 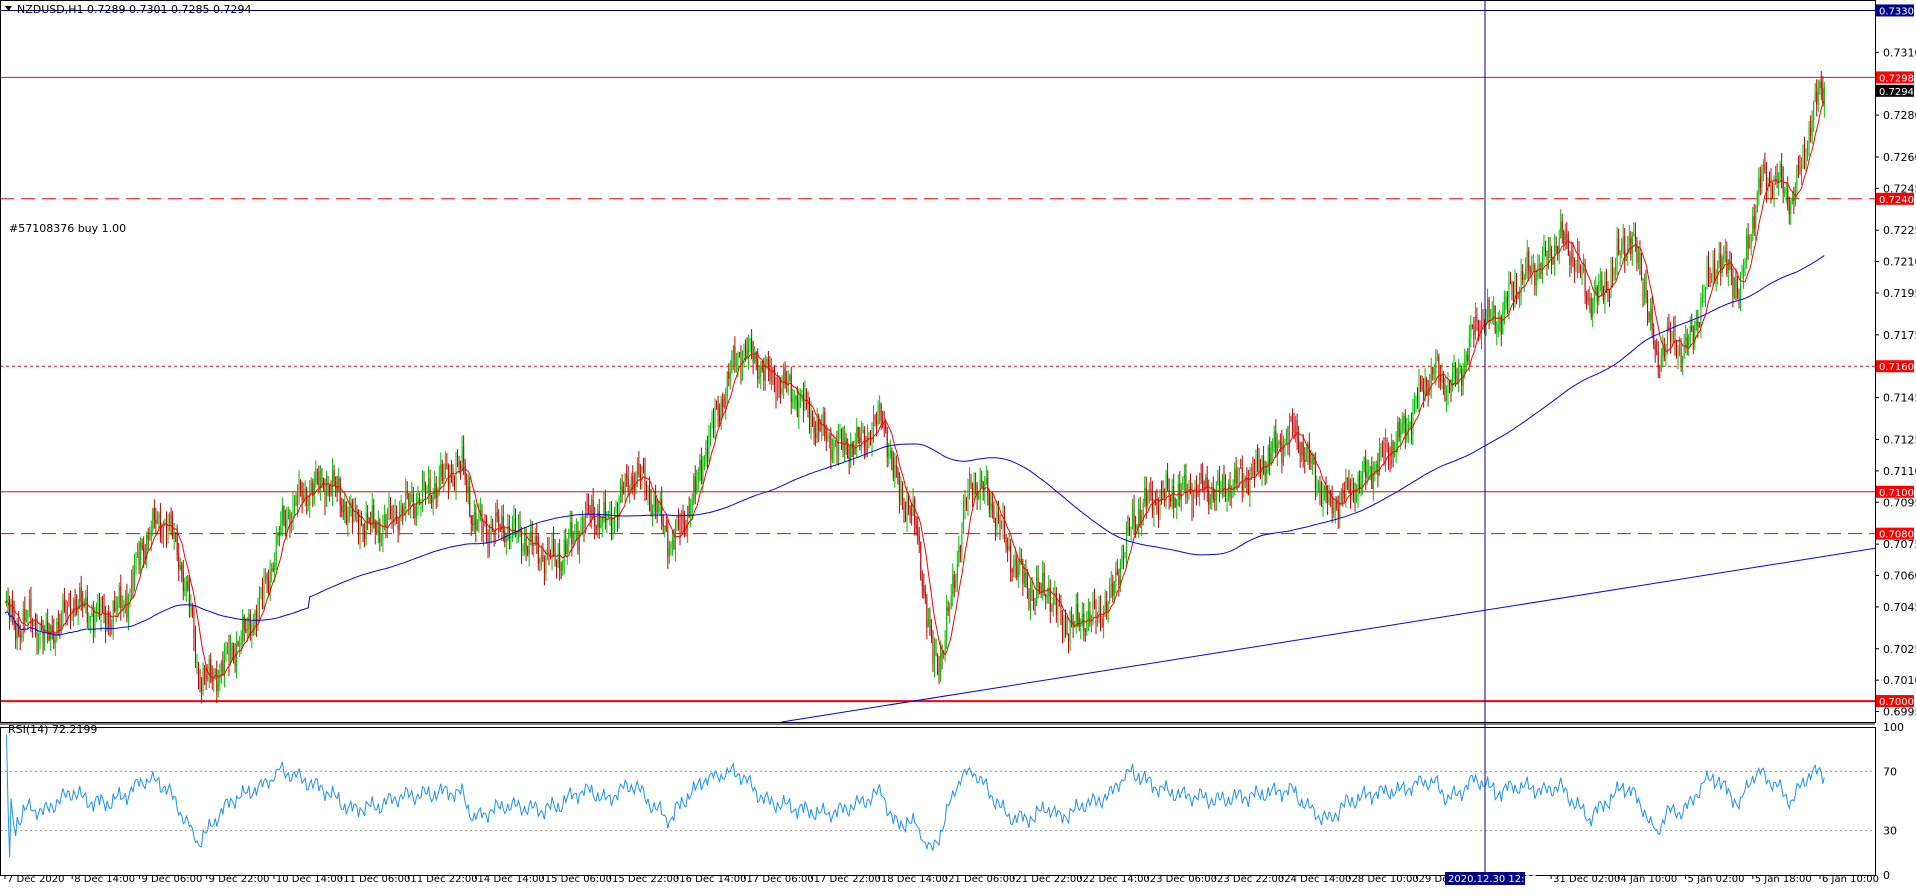 I want to click on x-tick-label: 5 Jan 02:00, so click(x=1716, y=879).